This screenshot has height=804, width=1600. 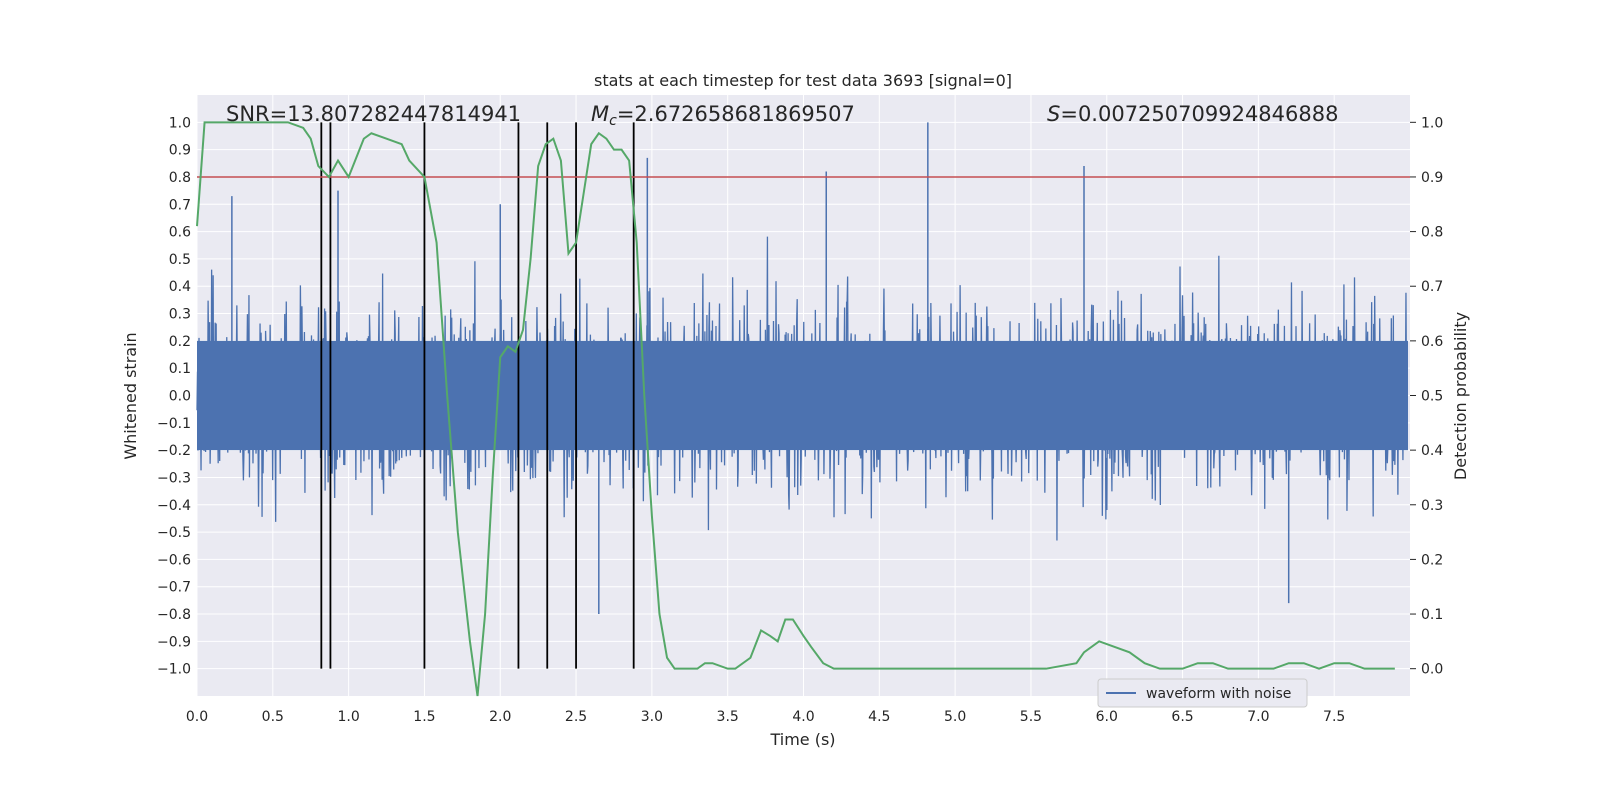 I want to click on x-tick-label: 0.0, so click(x=197, y=717).